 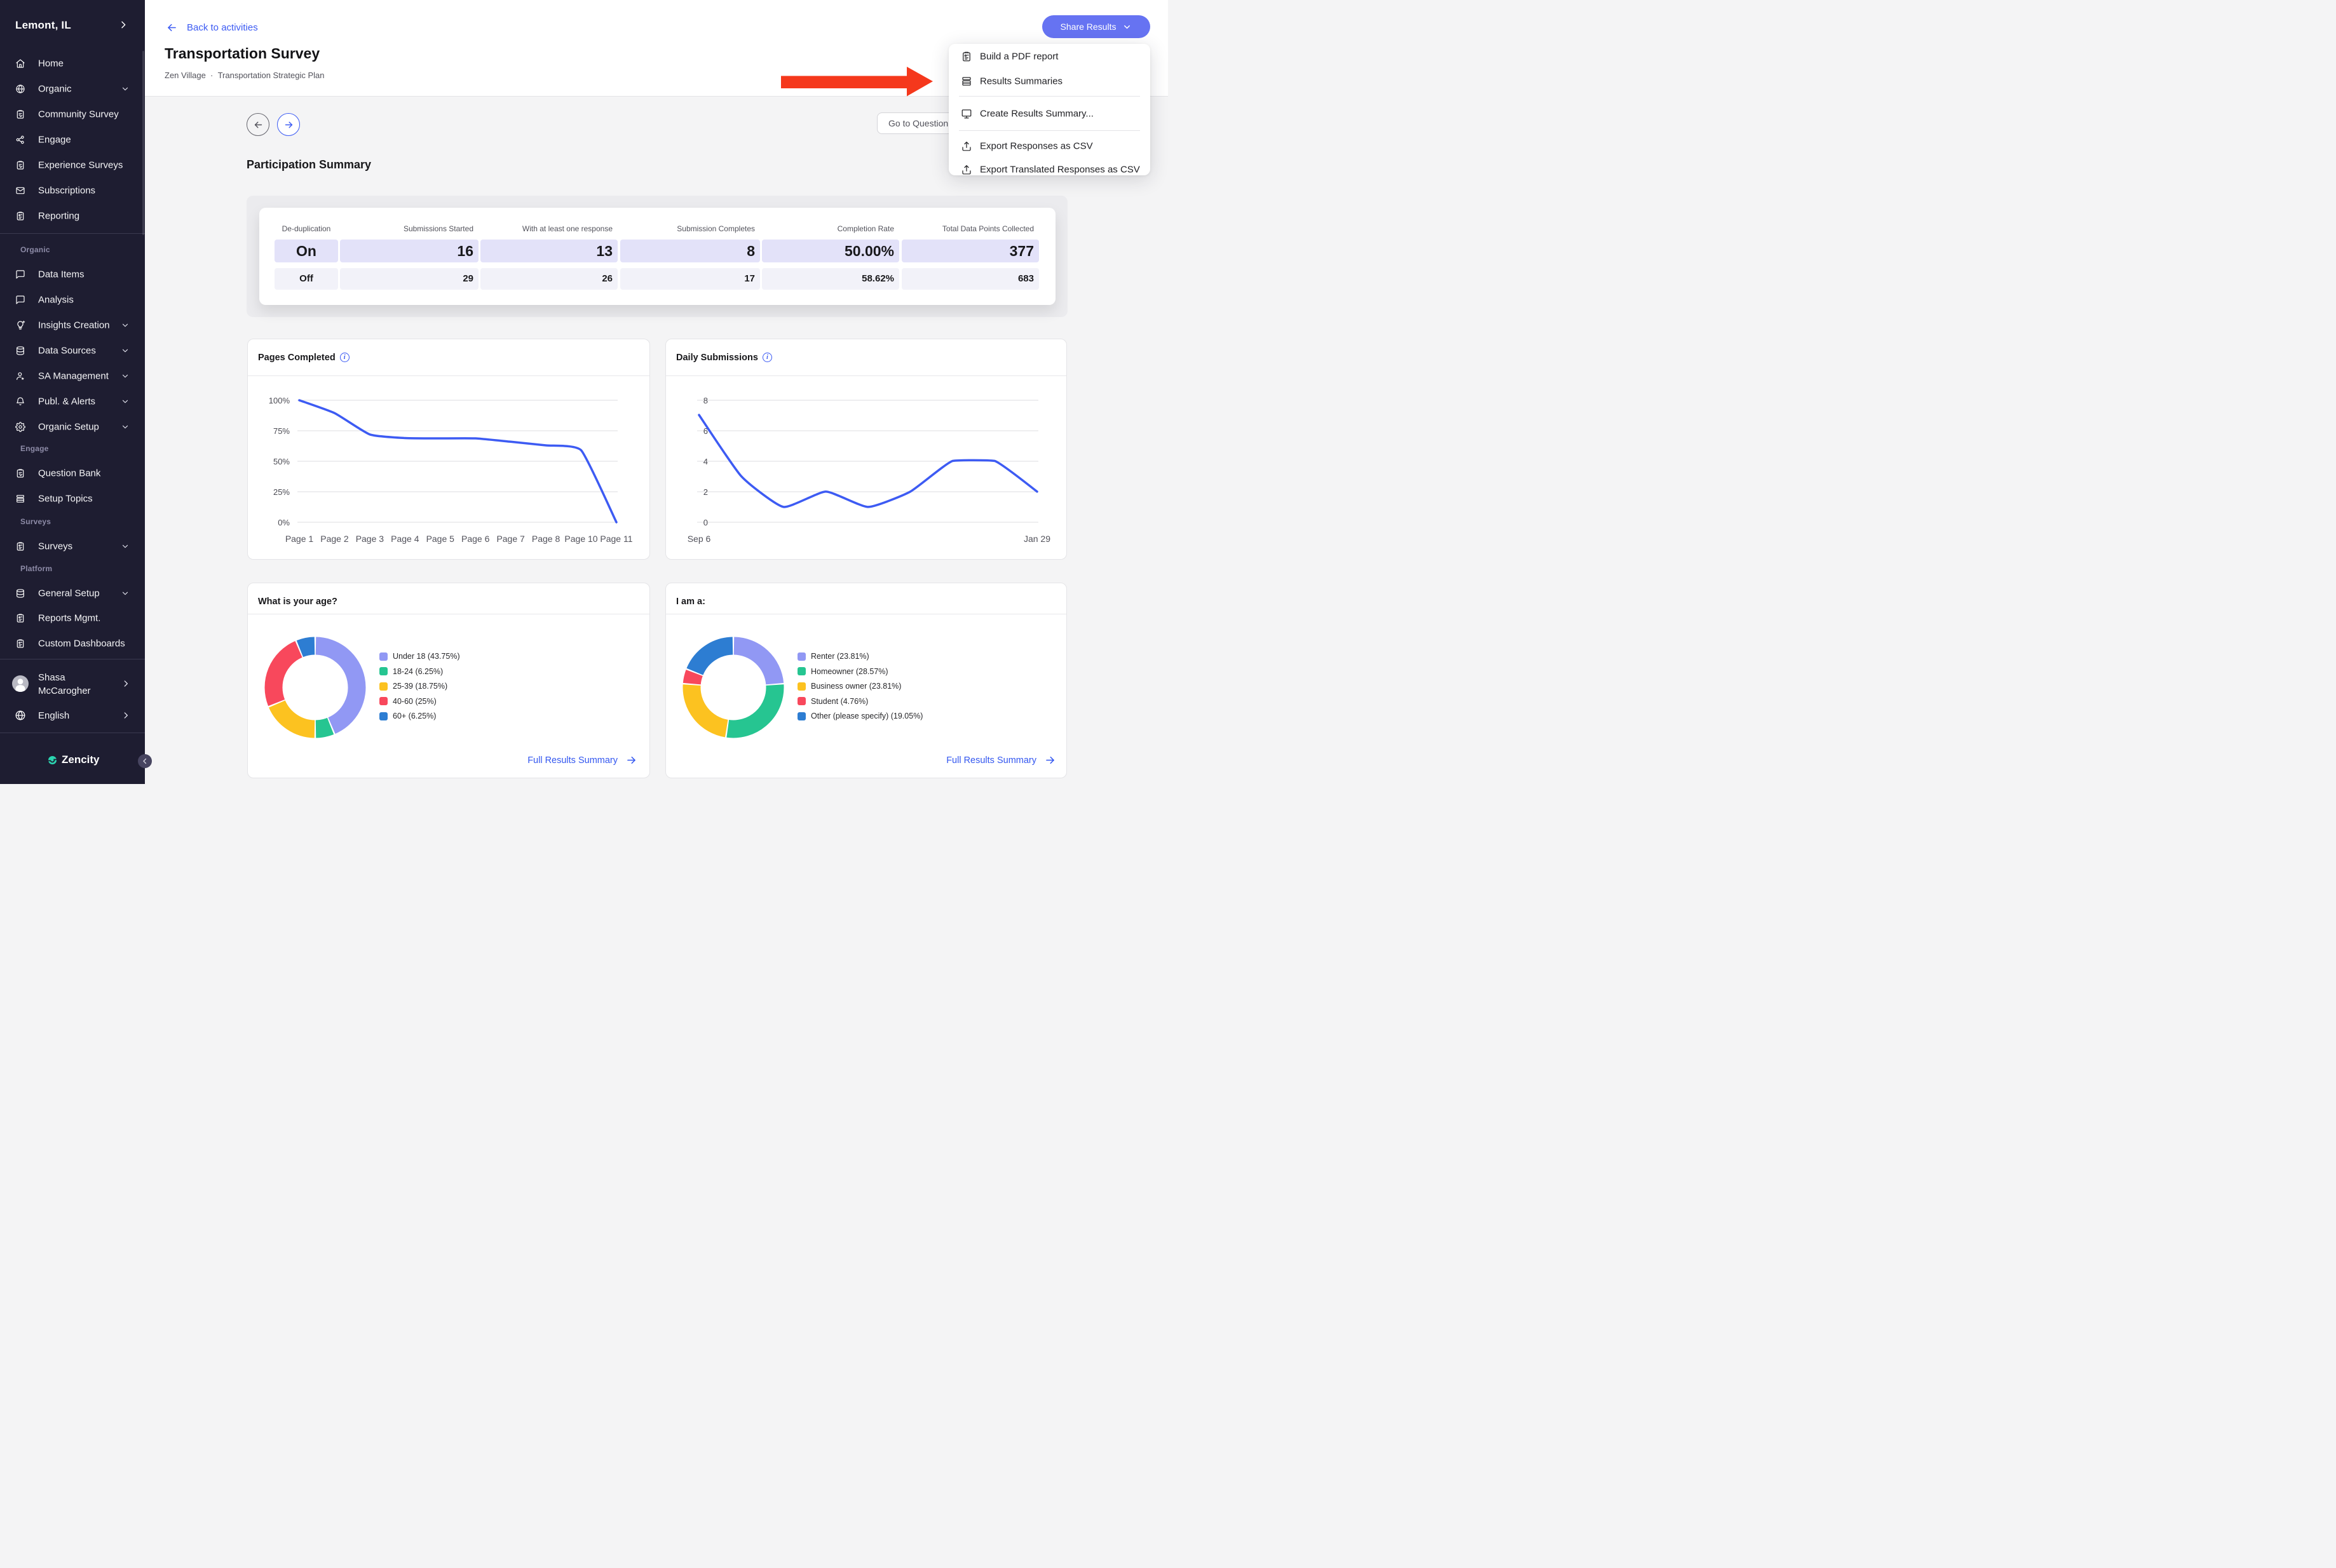 What do you see at coordinates (281, 431) in the screenshot?
I see `svg-text: 75%` at bounding box center [281, 431].